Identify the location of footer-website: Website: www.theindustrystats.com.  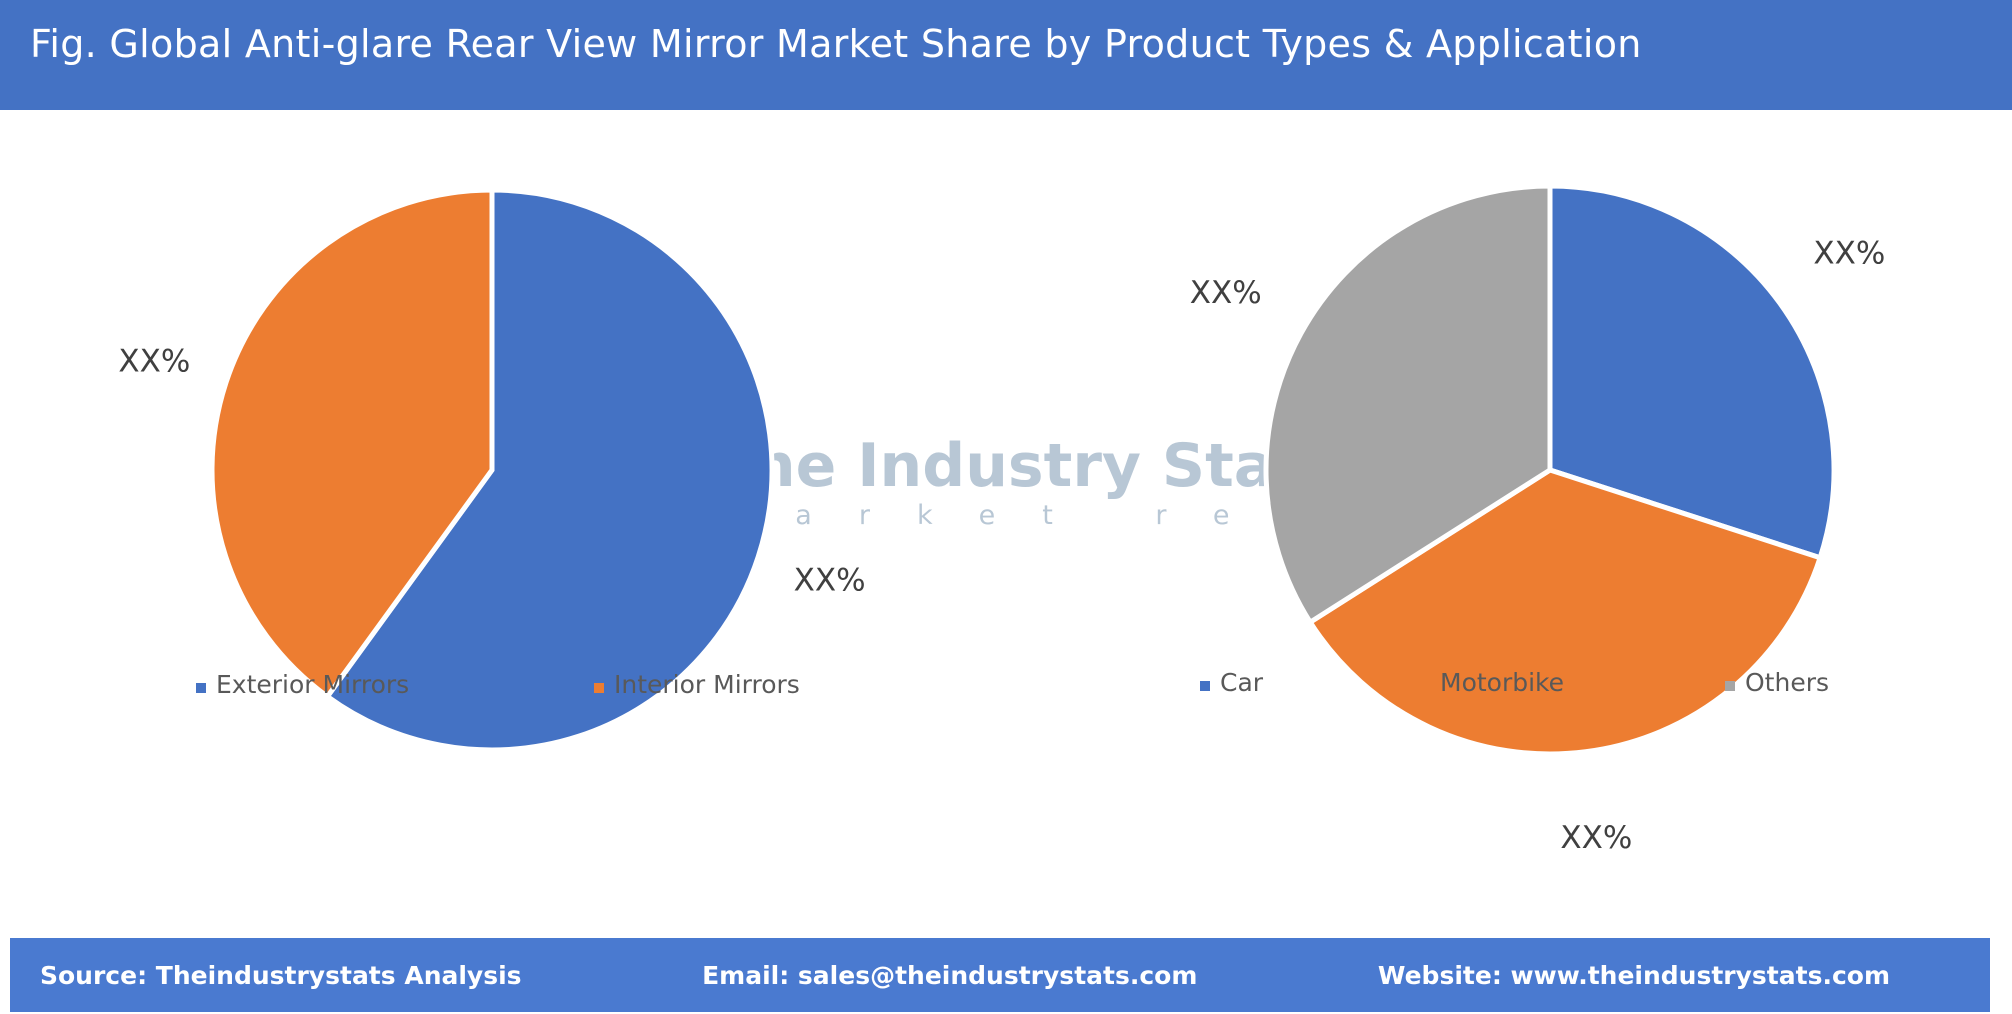
(1633, 975).